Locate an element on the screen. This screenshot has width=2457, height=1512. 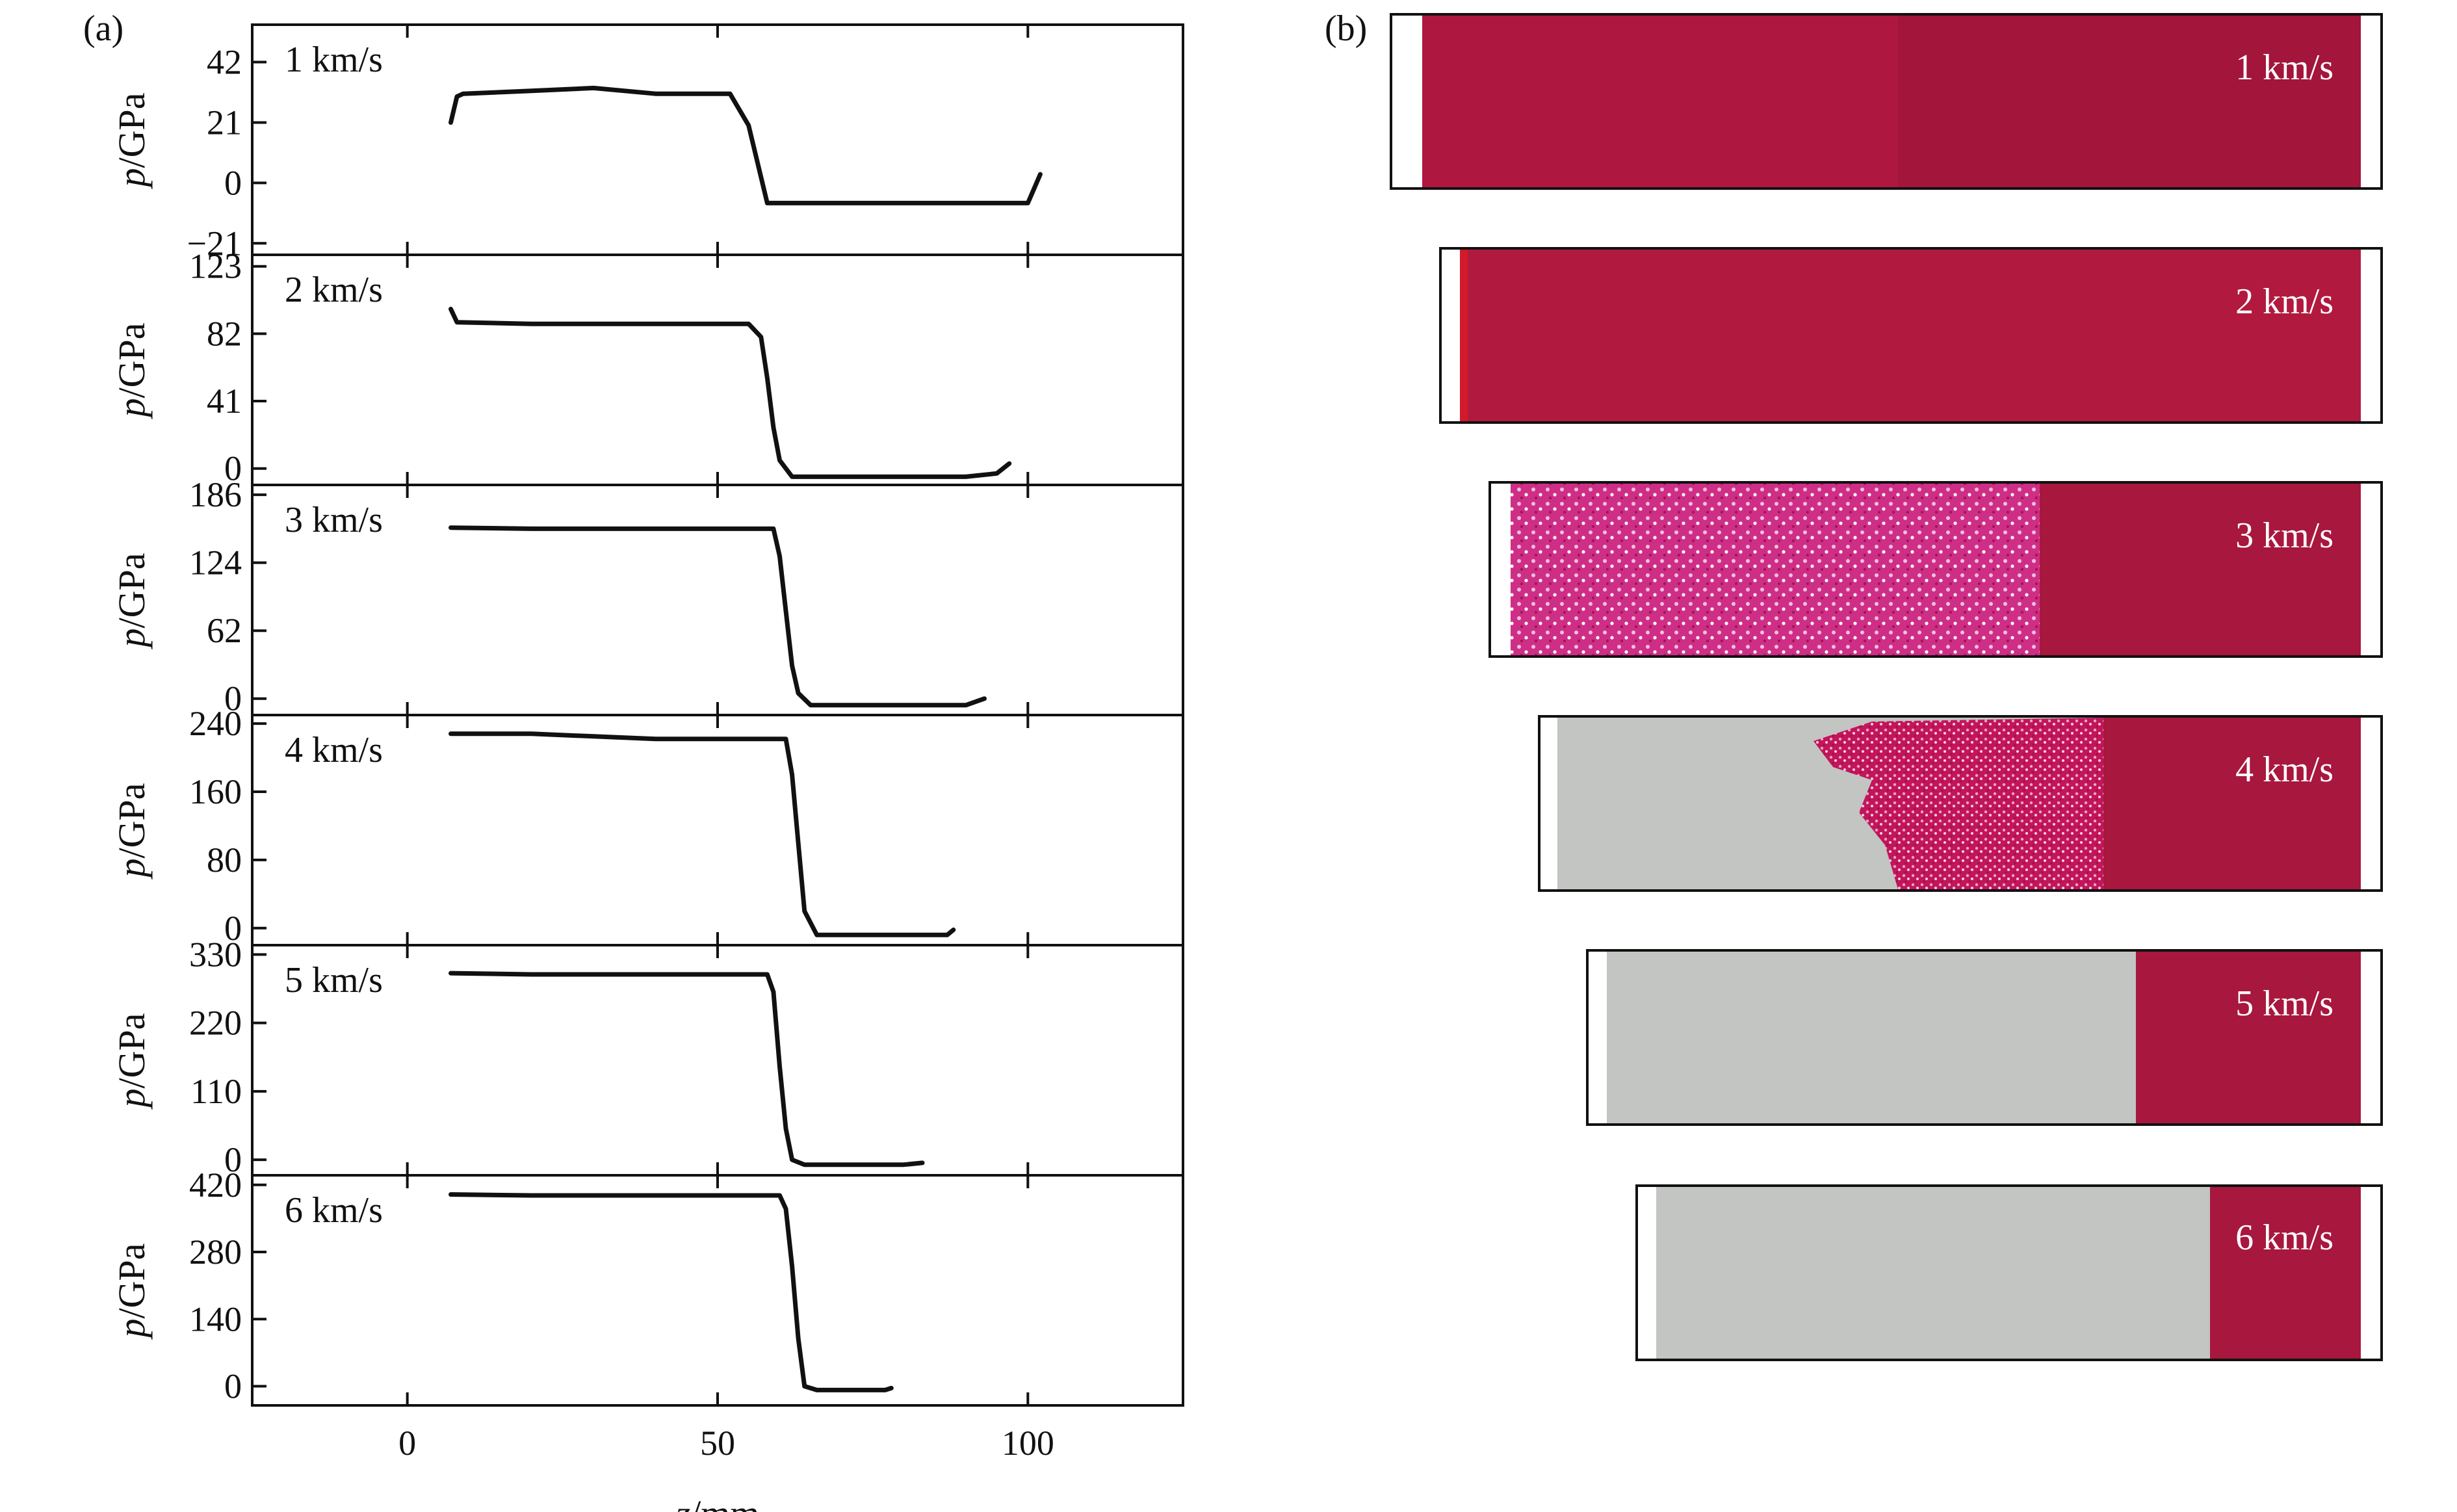
bar-4-mixed-region is located at coordinates (1959, 803).